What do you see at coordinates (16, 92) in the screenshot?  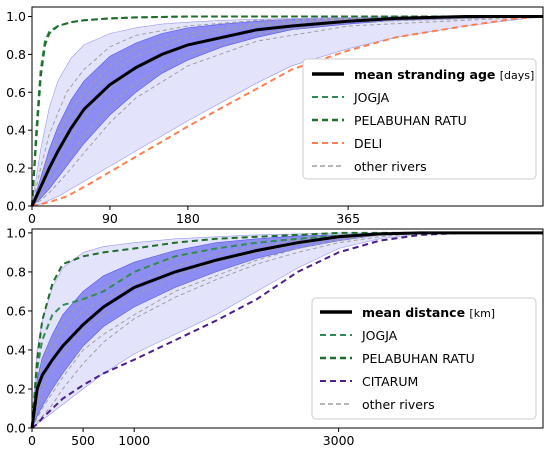 I see `top-ytick-label: 0.6` at bounding box center [16, 92].